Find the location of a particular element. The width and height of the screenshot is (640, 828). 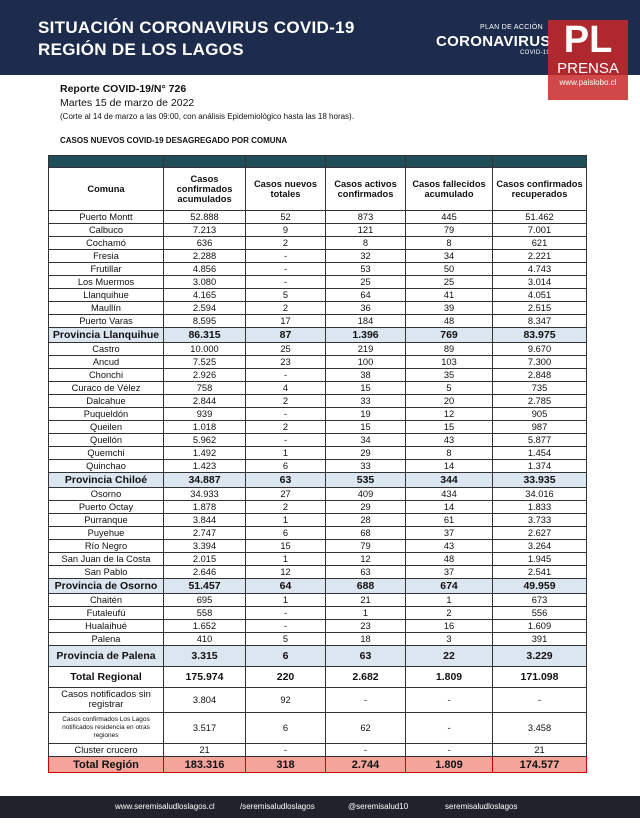

cell: Purranque is located at coordinates (106, 520).